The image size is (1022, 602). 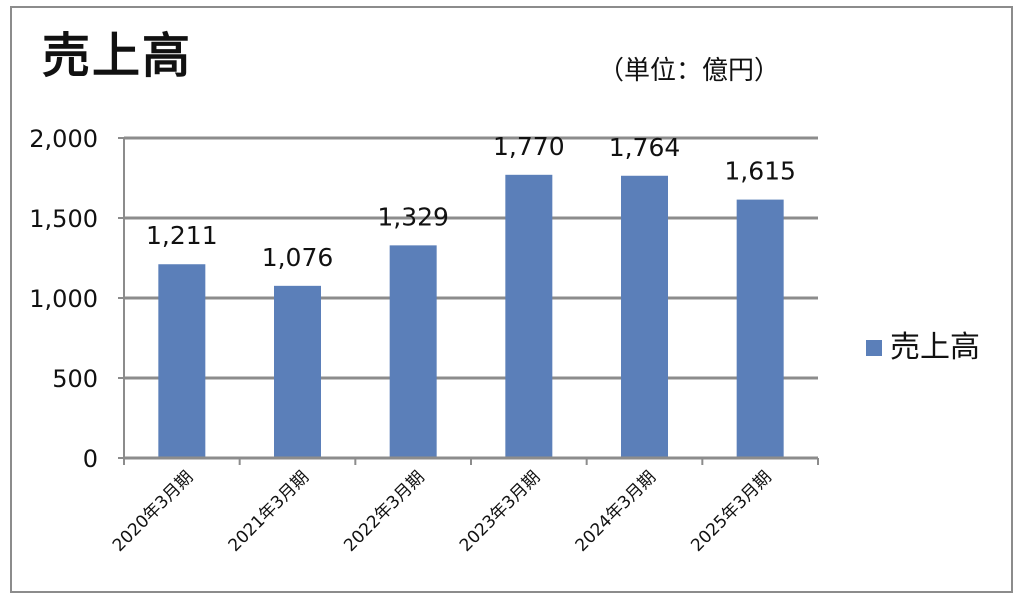 I want to click on y-tick-label: 500, so click(x=75, y=379).